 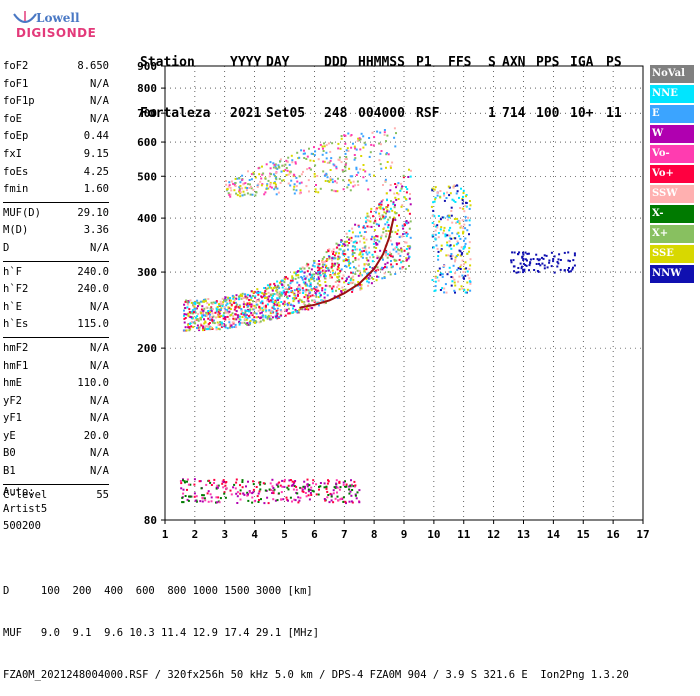 I want to click on param-value: N/A, so click(x=99, y=101).